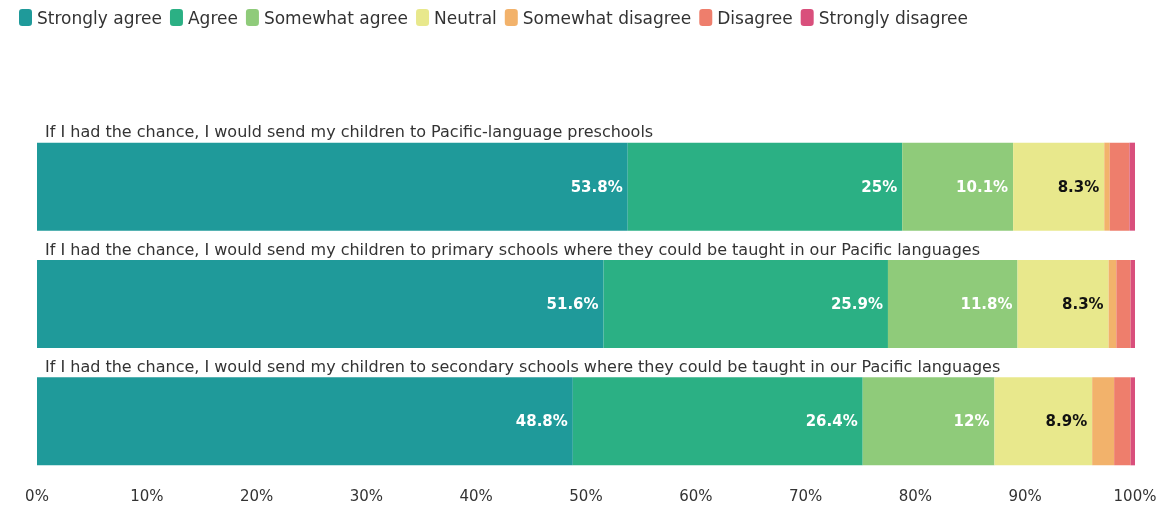 The image size is (1169, 532). I want to click on data-label: 53.8%, so click(596, 186).